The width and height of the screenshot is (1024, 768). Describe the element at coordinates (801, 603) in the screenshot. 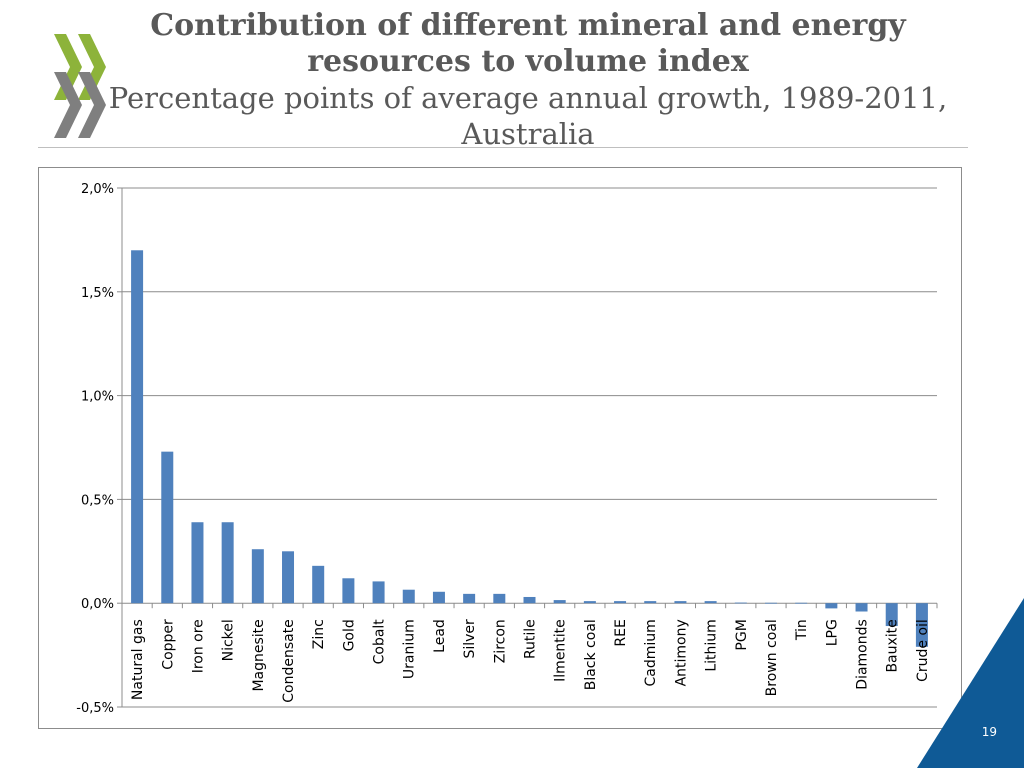

I see `bar-tin` at that location.